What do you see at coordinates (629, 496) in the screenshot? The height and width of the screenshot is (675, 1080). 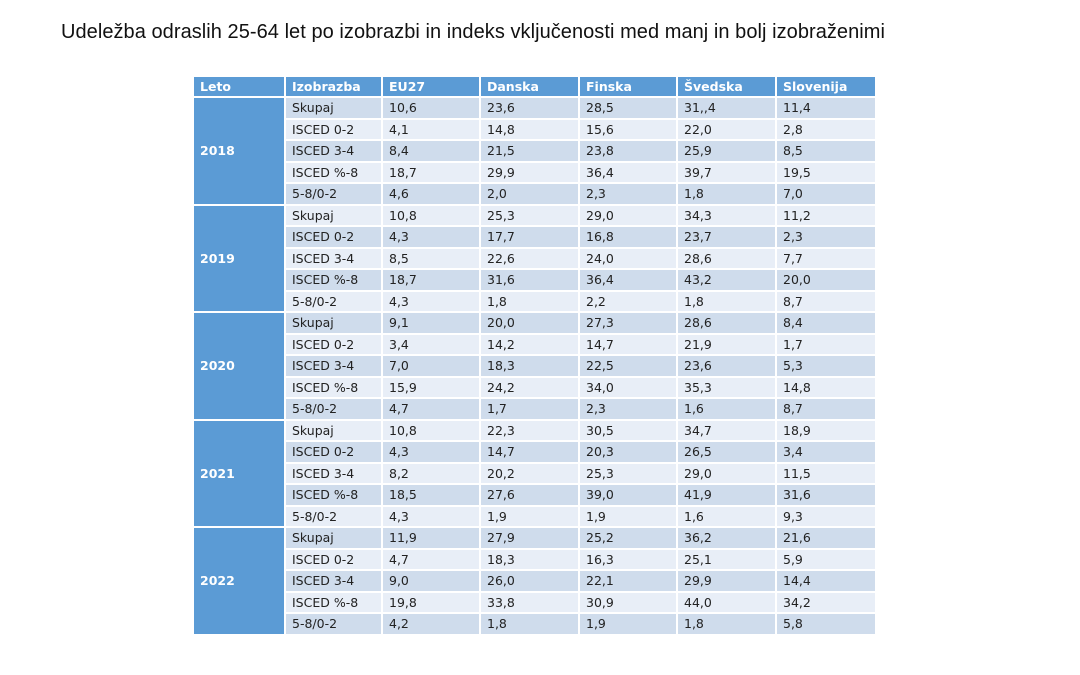 I see `finska-cell: 39,0` at bounding box center [629, 496].